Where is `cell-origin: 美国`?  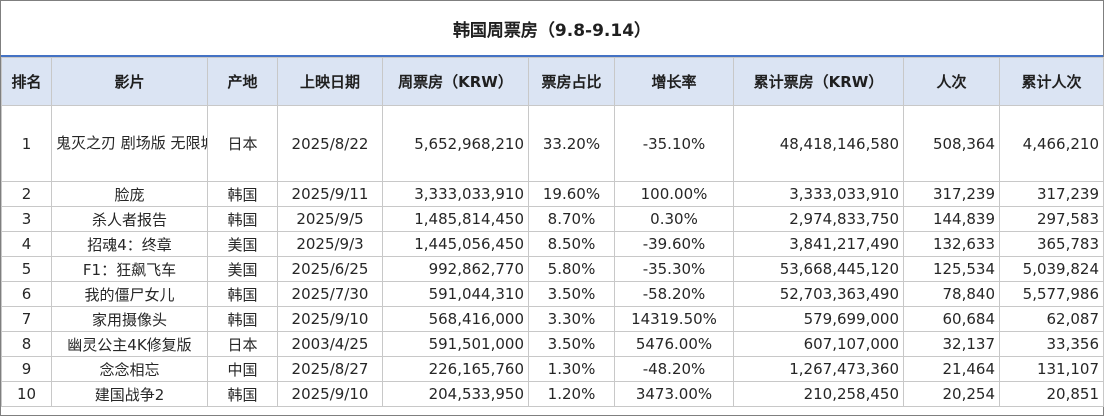
cell-origin: 美国 is located at coordinates (242, 269).